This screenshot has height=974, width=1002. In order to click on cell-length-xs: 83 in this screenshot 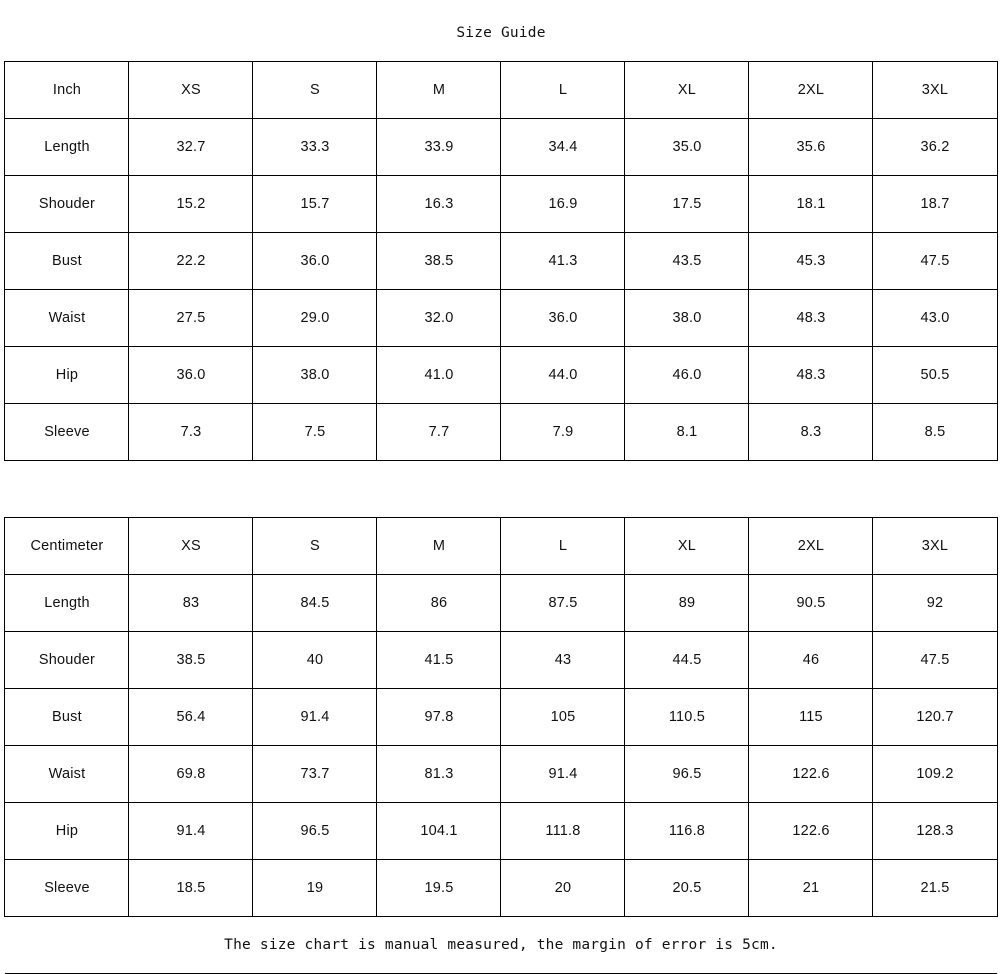, I will do `click(191, 603)`.